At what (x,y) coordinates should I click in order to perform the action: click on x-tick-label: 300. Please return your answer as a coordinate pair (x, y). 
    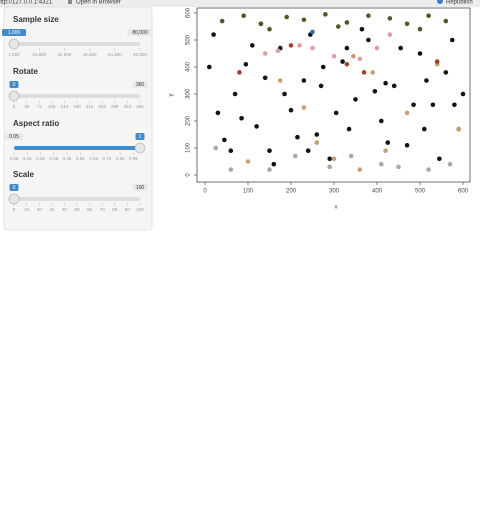
    Looking at the image, I should click on (334, 192).